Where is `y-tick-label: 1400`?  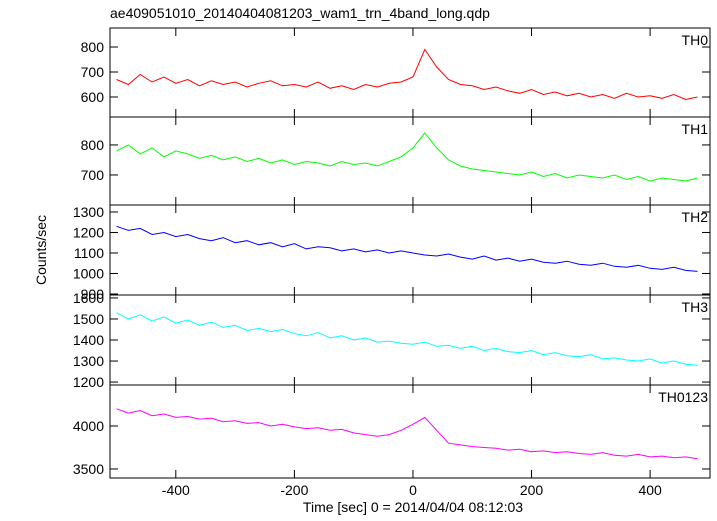 y-tick-label: 1400 is located at coordinates (88, 340).